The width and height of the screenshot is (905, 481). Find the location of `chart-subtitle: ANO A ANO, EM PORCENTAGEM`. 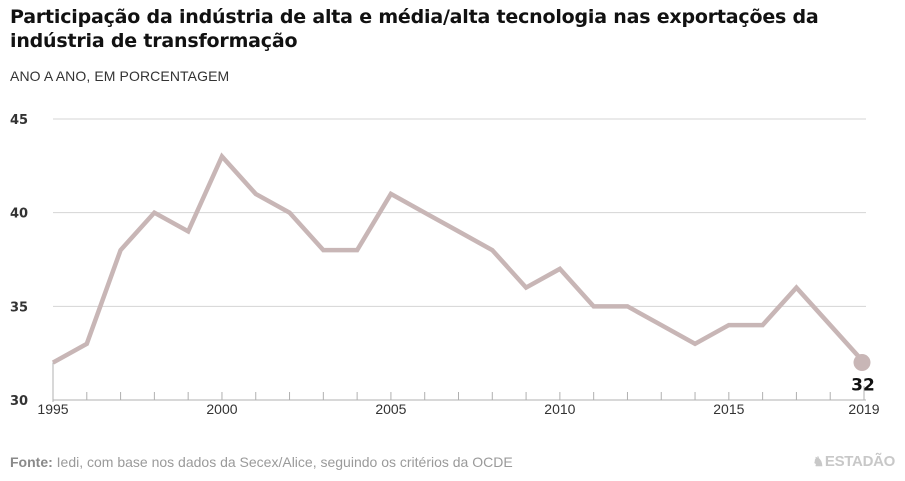

chart-subtitle: ANO A ANO, EM PORCENTAGEM is located at coordinates (120, 76).